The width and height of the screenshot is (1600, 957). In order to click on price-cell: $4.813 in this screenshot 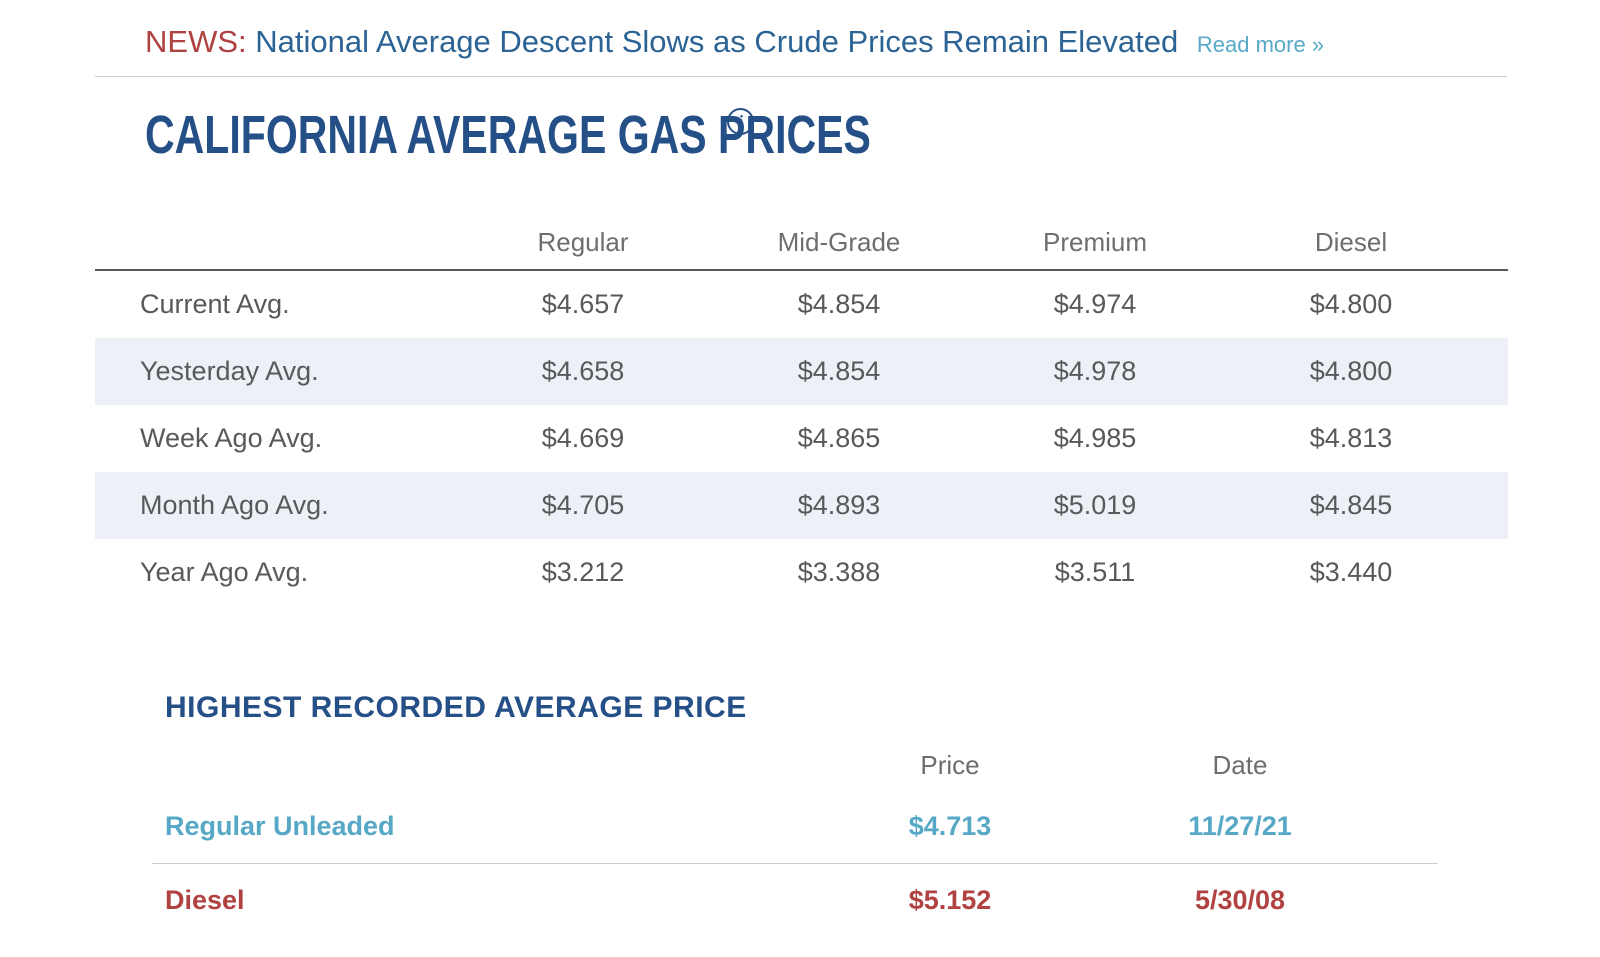, I will do `click(1351, 438)`.